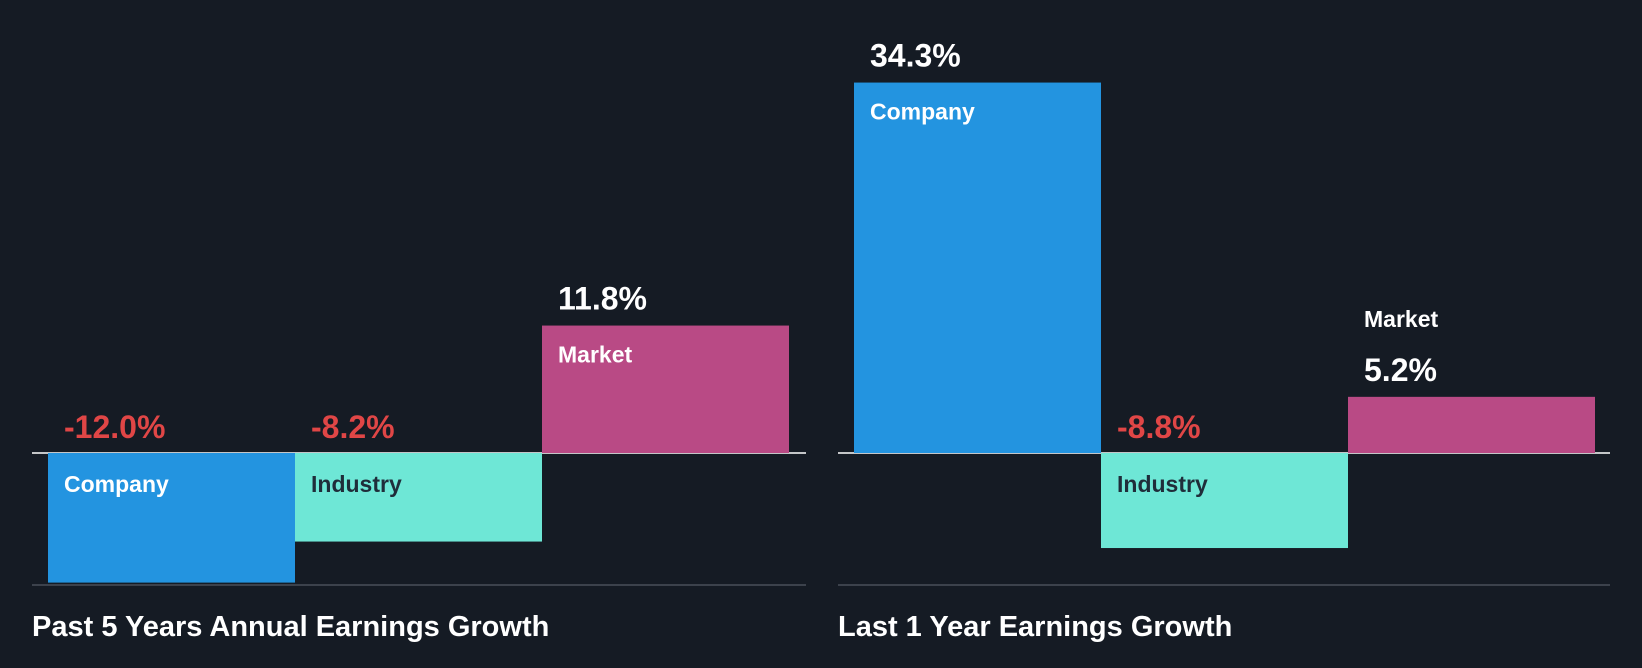 This screenshot has height=668, width=1642. I want to click on company-value-label: 34.3%, so click(915, 56).